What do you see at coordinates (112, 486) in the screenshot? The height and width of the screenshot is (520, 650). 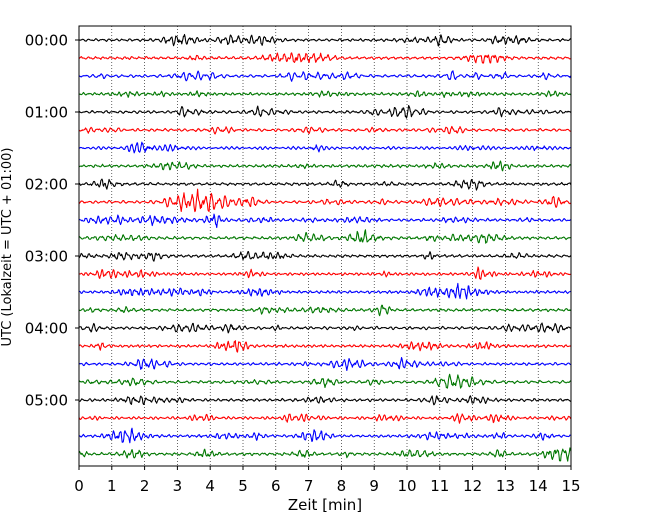 I see `x-tick-label-1: 1` at bounding box center [112, 486].